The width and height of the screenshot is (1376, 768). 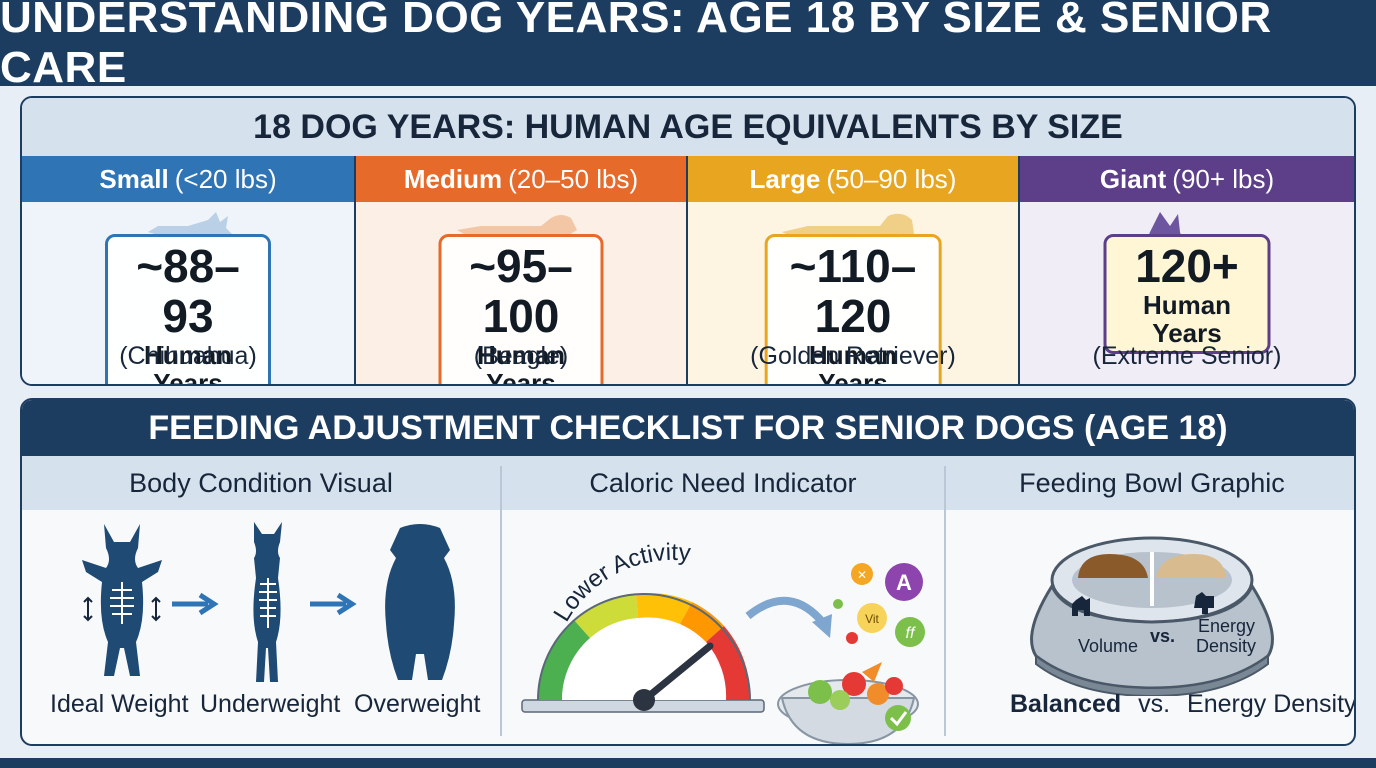 I want to click on chihuahua-silhouette-icon, so click(x=190, y=225).